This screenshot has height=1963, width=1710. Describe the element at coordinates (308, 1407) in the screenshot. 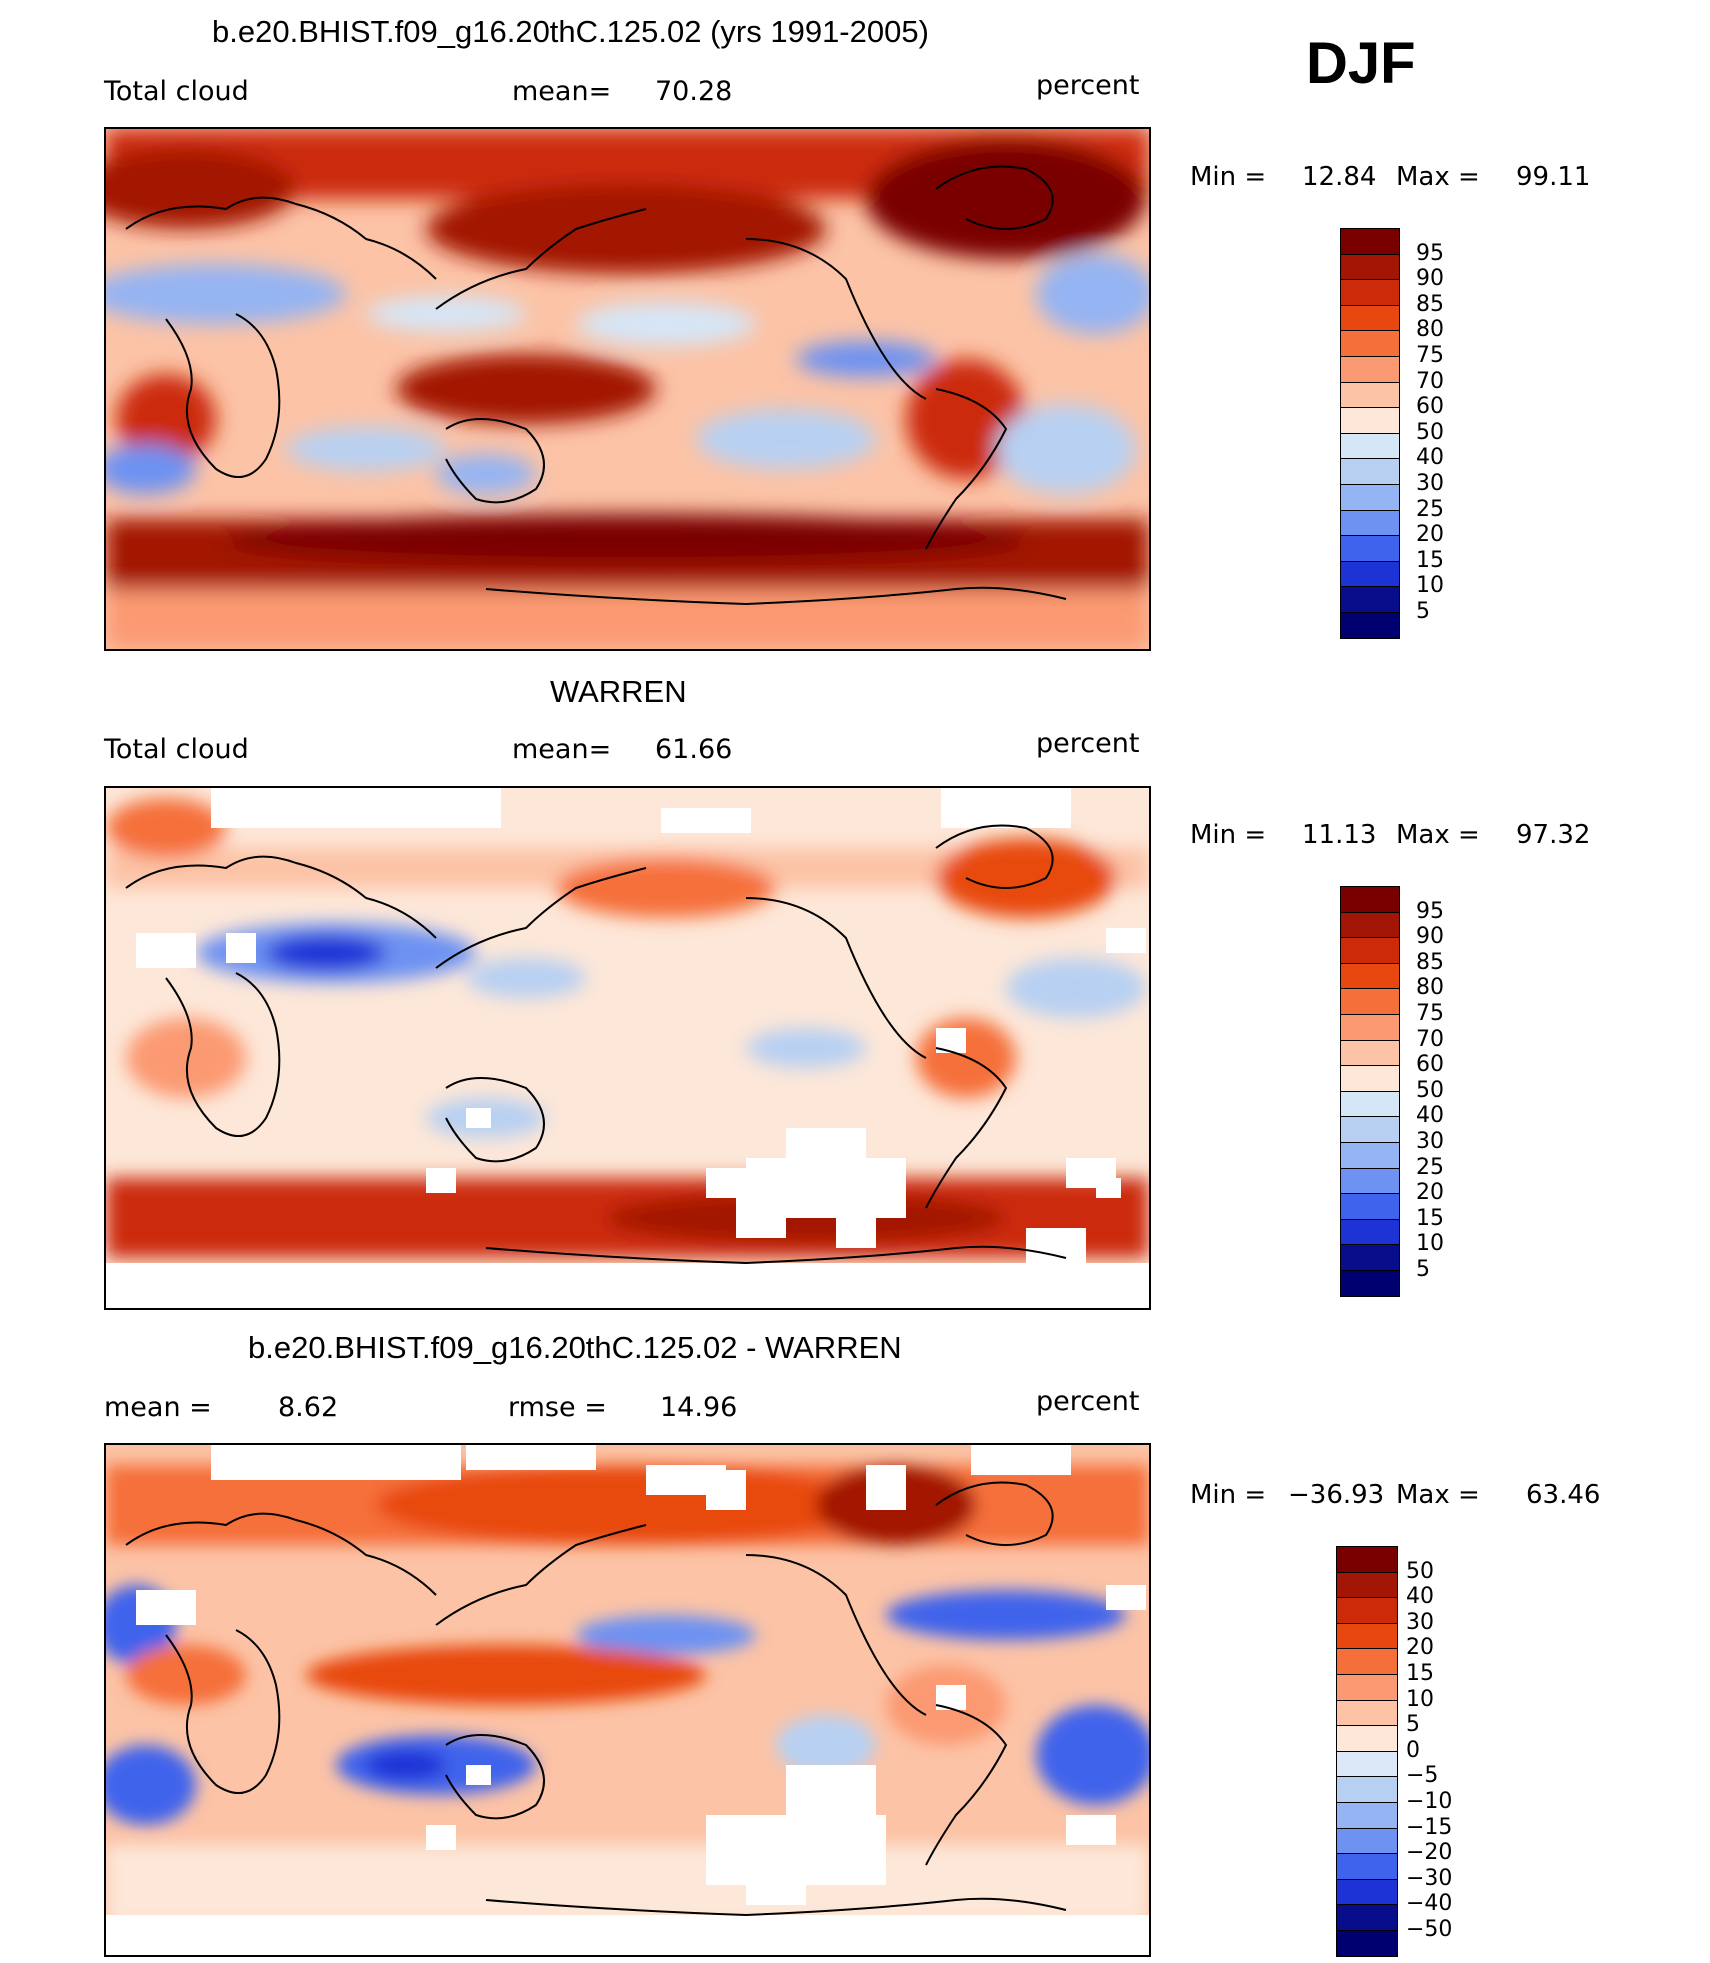

I see `panel3-mean-value: 8.62` at that location.